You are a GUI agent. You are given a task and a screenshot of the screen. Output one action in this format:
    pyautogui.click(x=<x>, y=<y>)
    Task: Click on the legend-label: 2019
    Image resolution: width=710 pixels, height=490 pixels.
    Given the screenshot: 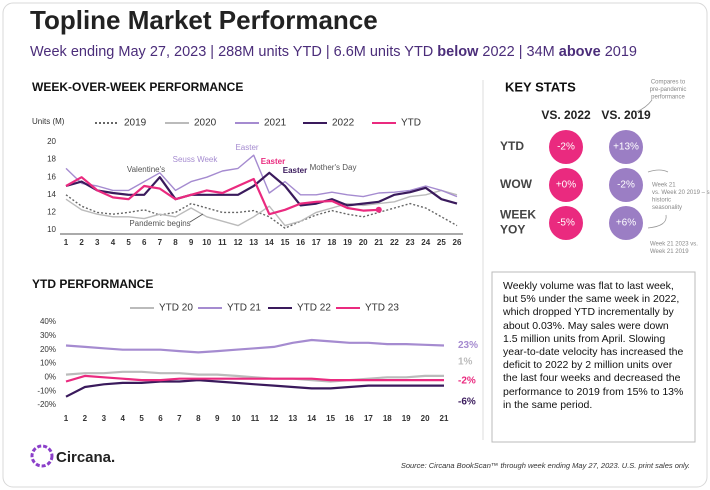 What is the action you would take?
    pyautogui.click(x=135, y=123)
    